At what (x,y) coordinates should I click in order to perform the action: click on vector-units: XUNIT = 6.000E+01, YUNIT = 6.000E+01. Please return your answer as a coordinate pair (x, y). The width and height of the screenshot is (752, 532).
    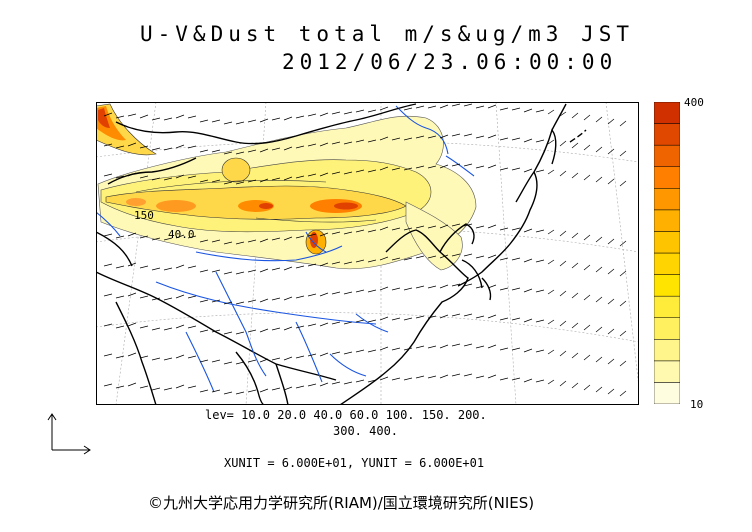
    Looking at the image, I should click on (354, 463).